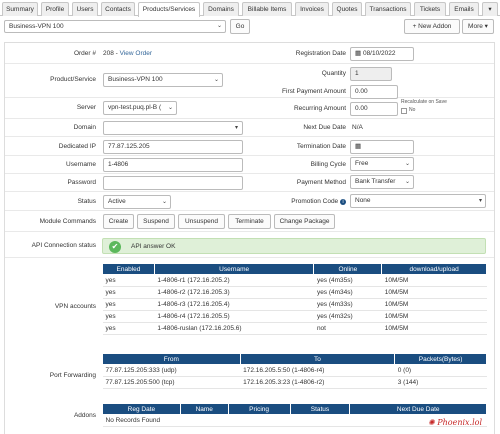 The width and height of the screenshot is (500, 434). I want to click on tab-invoices: Invoices, so click(312, 9).